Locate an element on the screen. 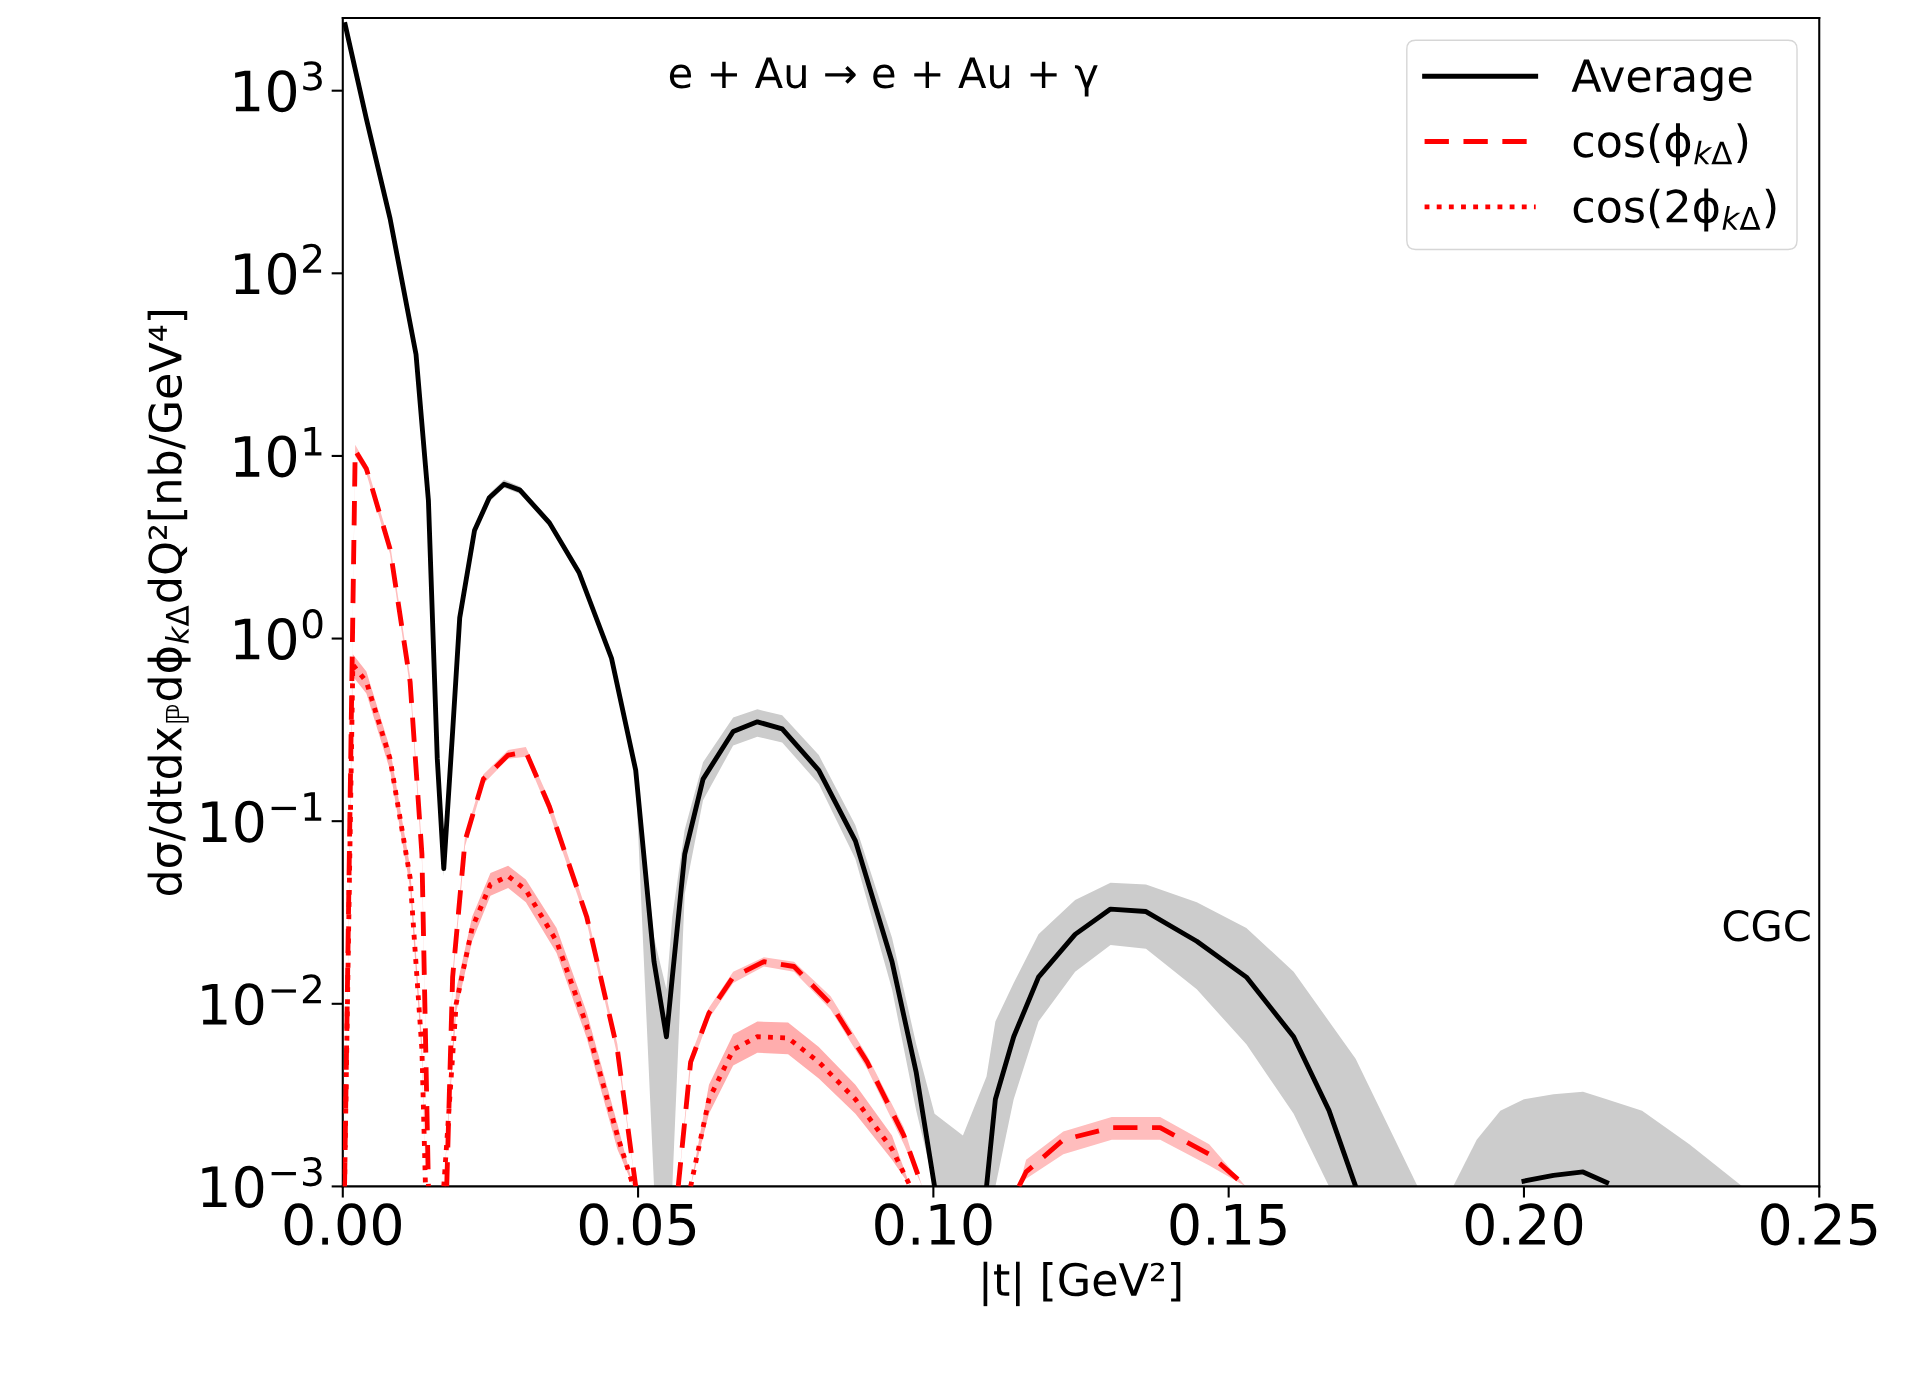  annotation: CGC is located at coordinates (1766, 925).